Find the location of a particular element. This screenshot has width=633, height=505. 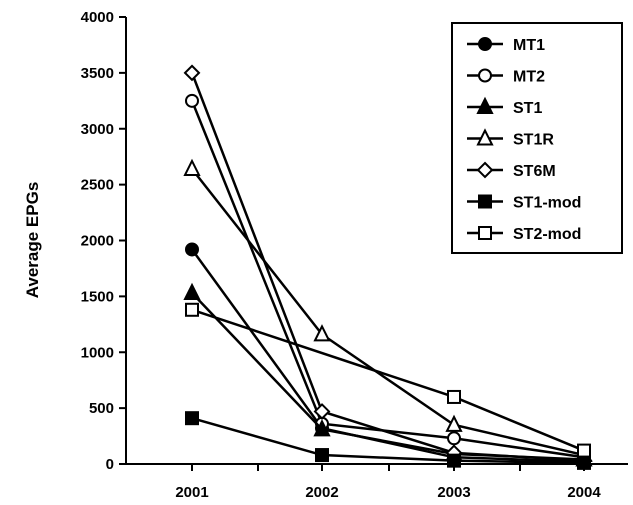

legend-item: ST2-mod is located at coordinates (524, 234).